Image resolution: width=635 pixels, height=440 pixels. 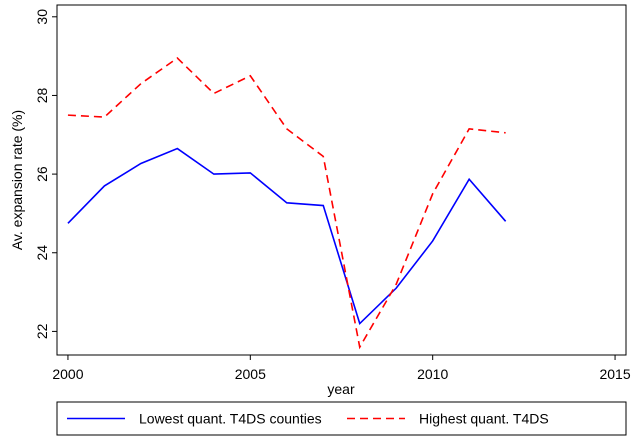 I want to click on y-tick-label: 22, so click(x=42, y=331).